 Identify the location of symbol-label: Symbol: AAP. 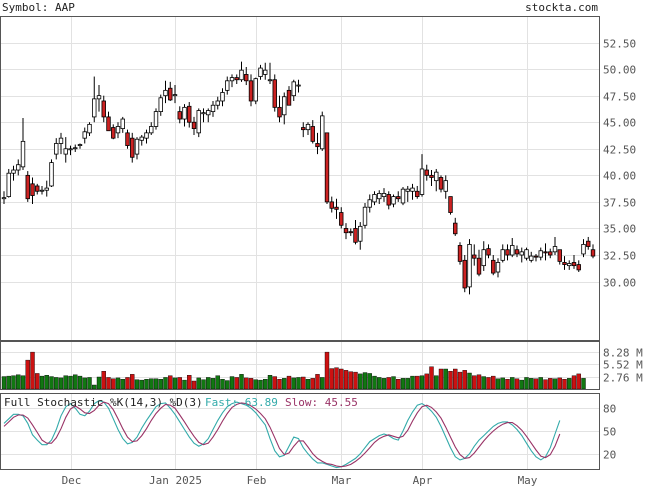
(38, 7).